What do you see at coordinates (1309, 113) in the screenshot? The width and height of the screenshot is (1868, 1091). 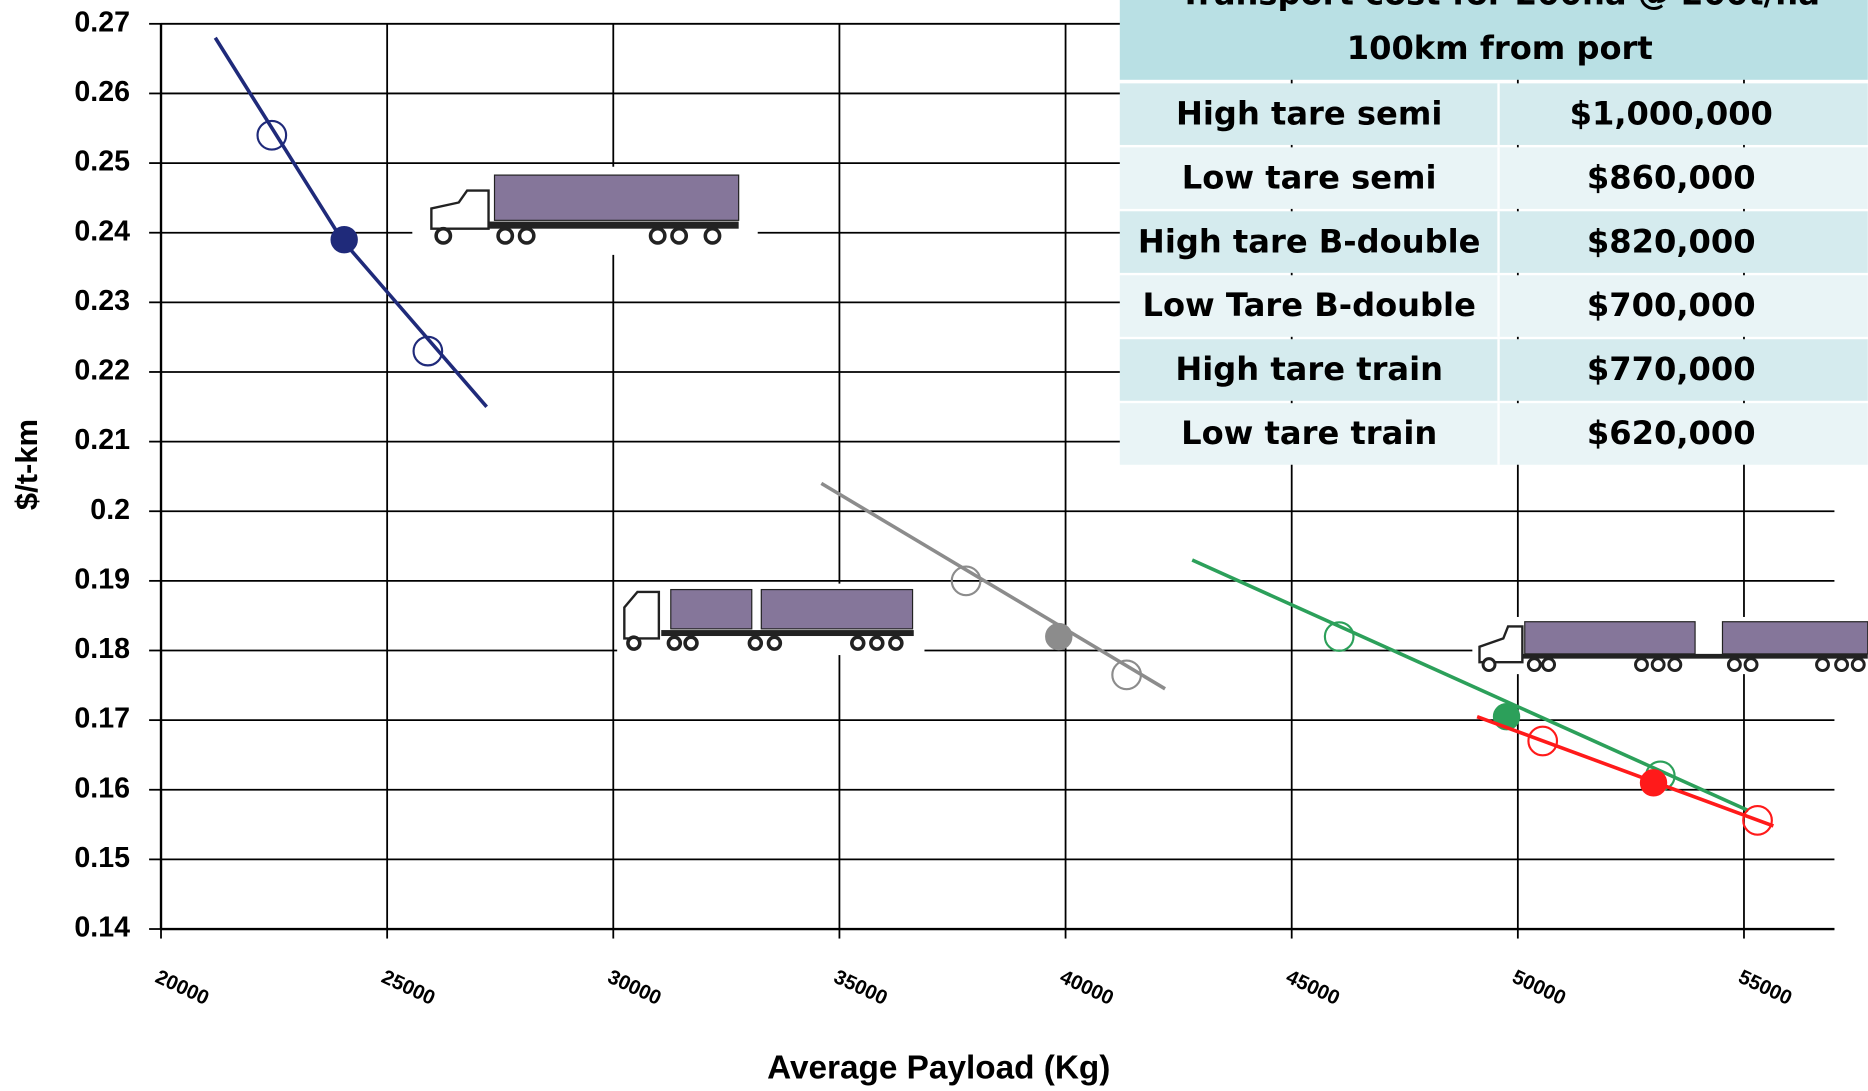 I see `table-cell: High tare semi` at bounding box center [1309, 113].